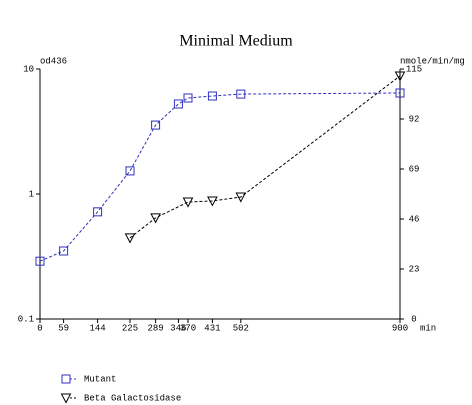 This screenshot has height=405, width=472. I want to click on chart-title: Minimal Medium, so click(236, 41).